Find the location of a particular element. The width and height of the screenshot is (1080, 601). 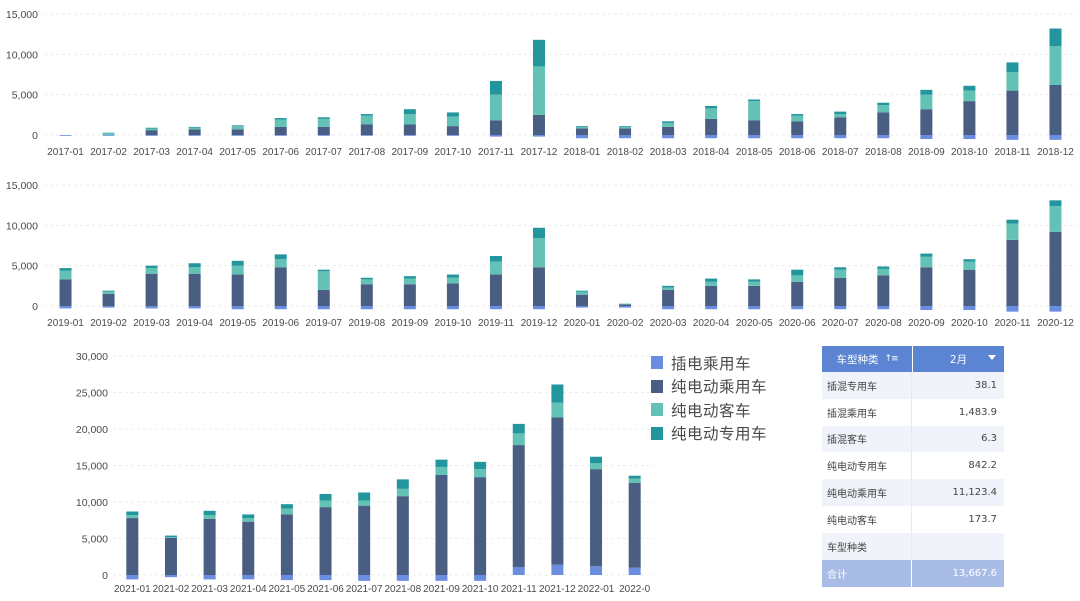

column-header-month: 2月 is located at coordinates (958, 359).